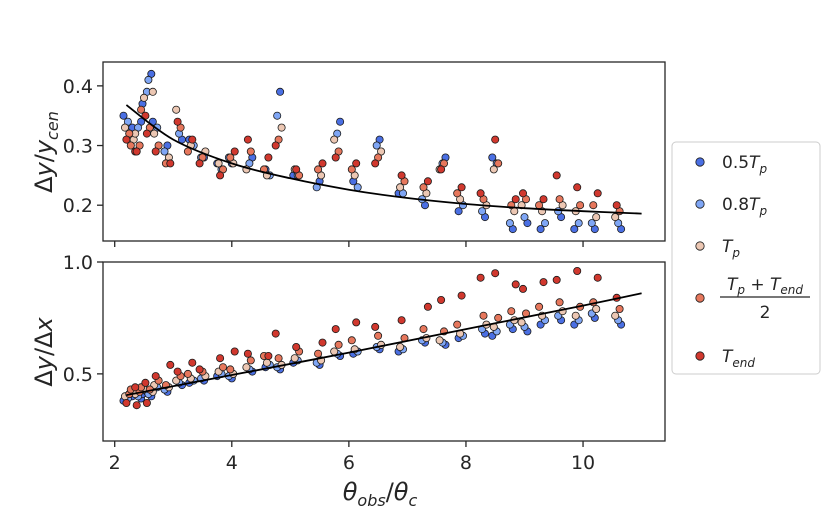 This screenshot has width=830, height=519. I want to click on top-y-axis-label: Δy/ycen, so click(46, 152).